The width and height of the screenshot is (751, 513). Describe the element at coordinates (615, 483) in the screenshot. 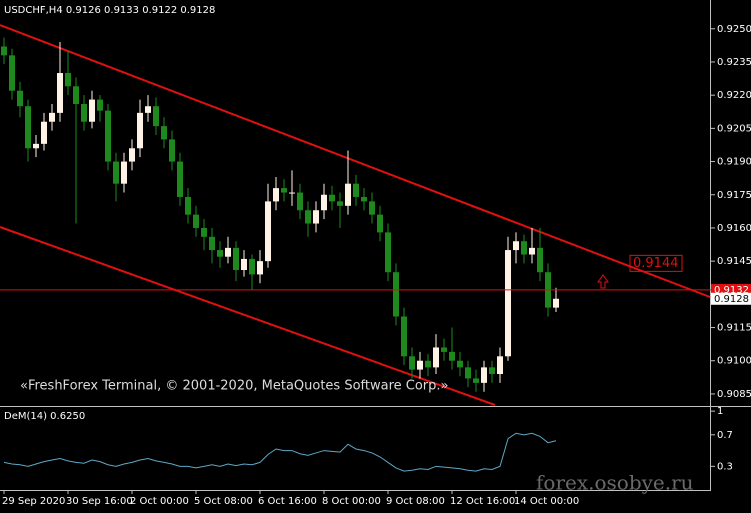

I see `site-watermark: forex.osobye.ru` at that location.